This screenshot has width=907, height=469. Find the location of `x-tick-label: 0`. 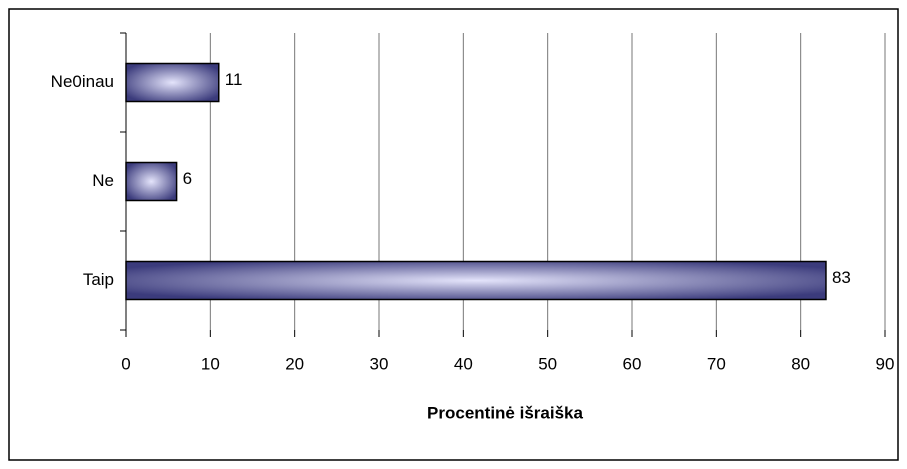

x-tick-label: 0 is located at coordinates (125, 363).